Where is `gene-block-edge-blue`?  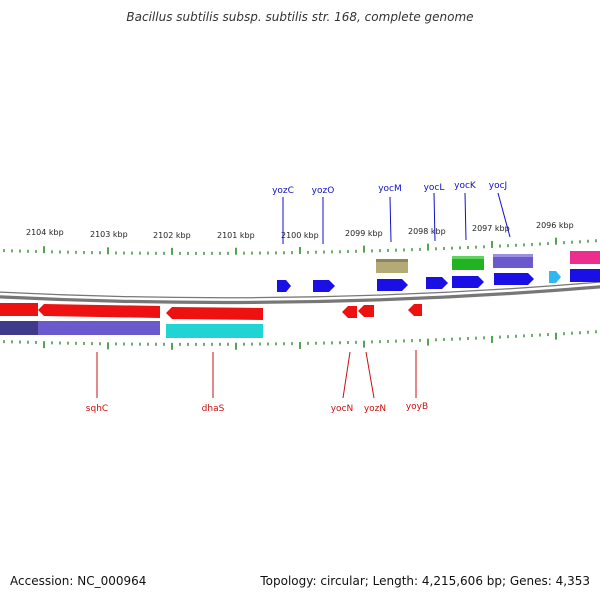
gene-block-edge-blue is located at coordinates (585, 275).